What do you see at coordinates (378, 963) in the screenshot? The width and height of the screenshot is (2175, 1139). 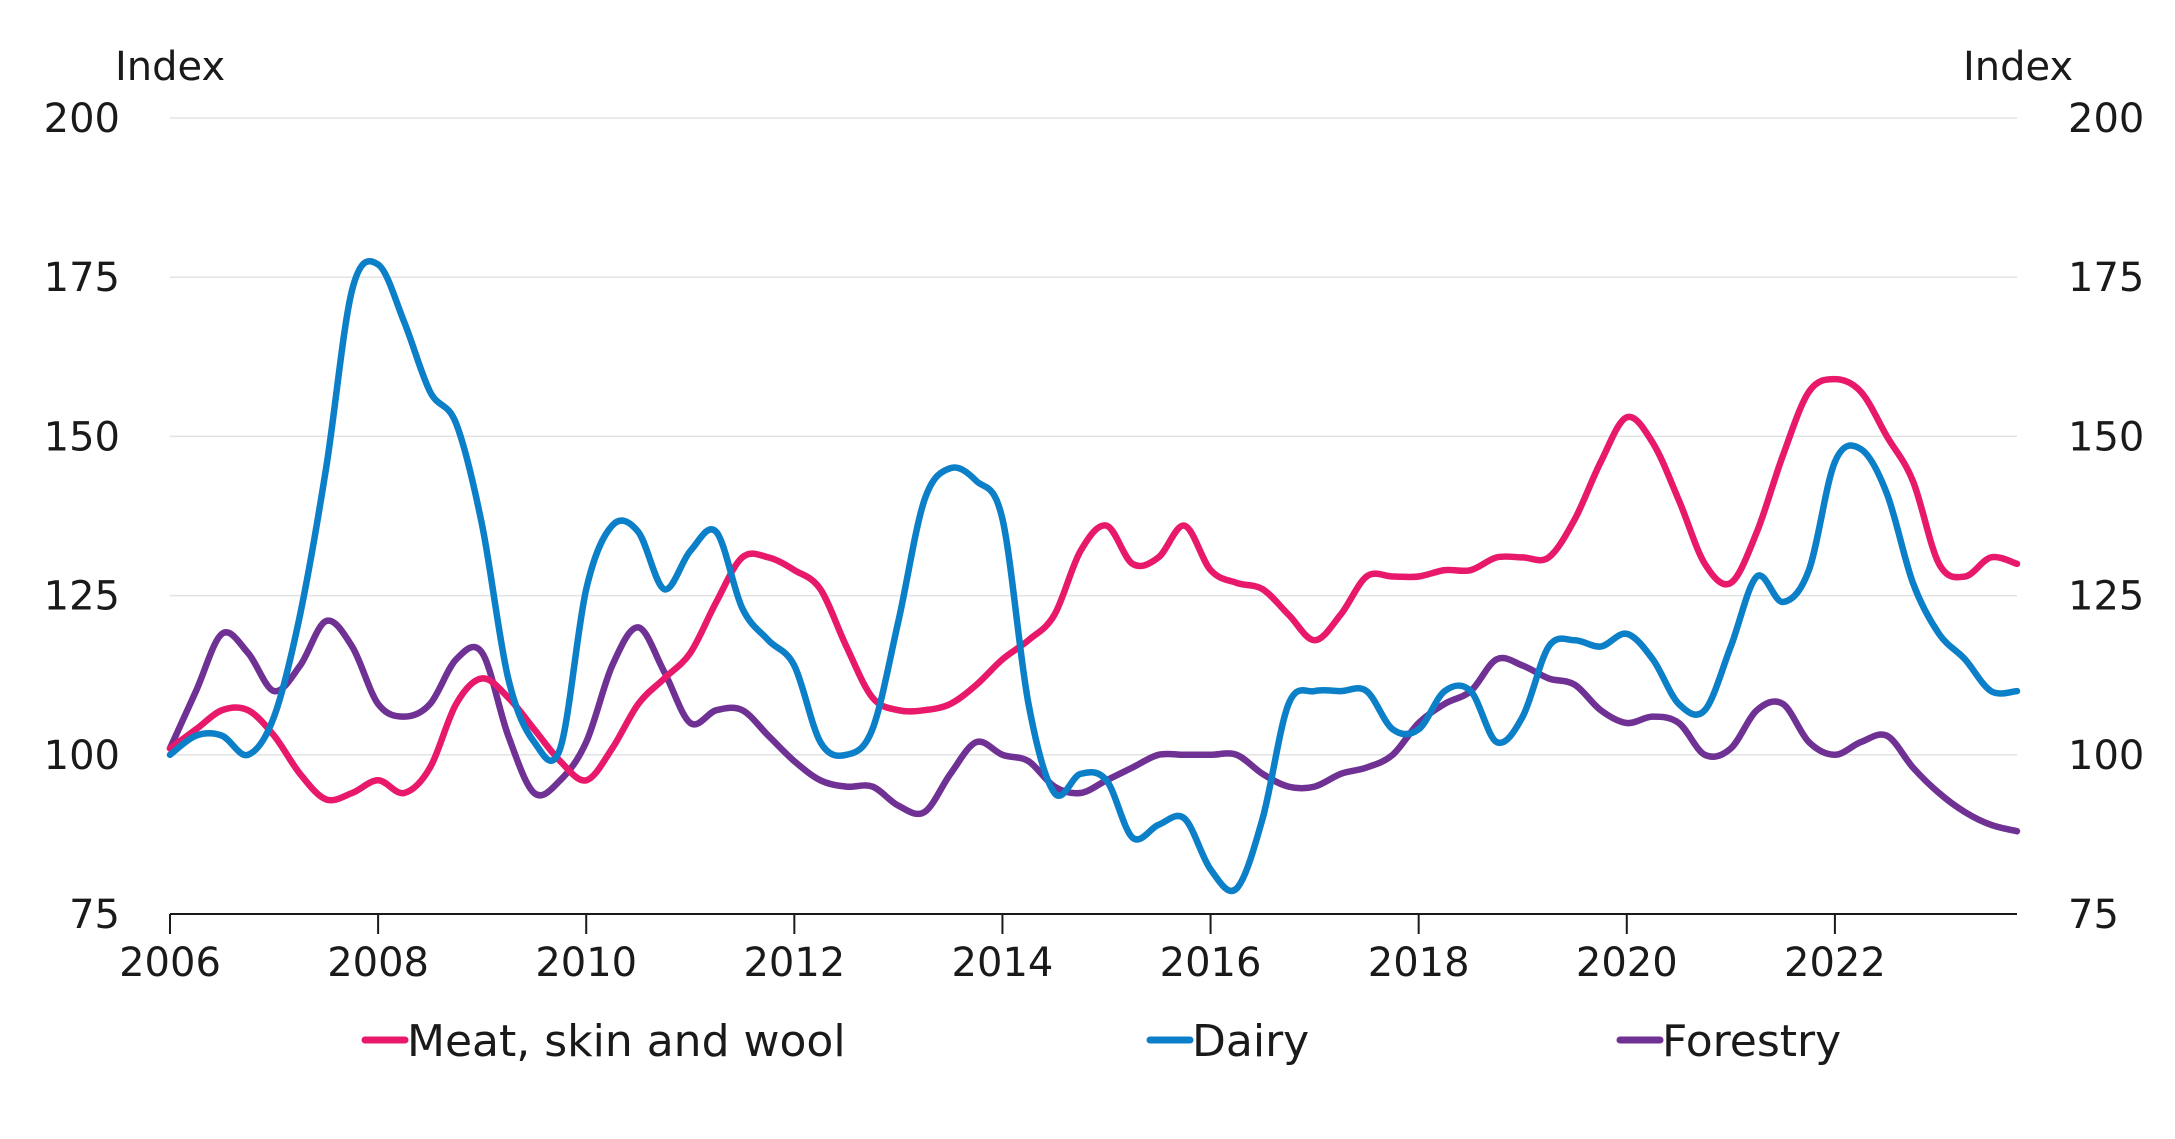 I see `x-tick-label: 2008` at bounding box center [378, 963].